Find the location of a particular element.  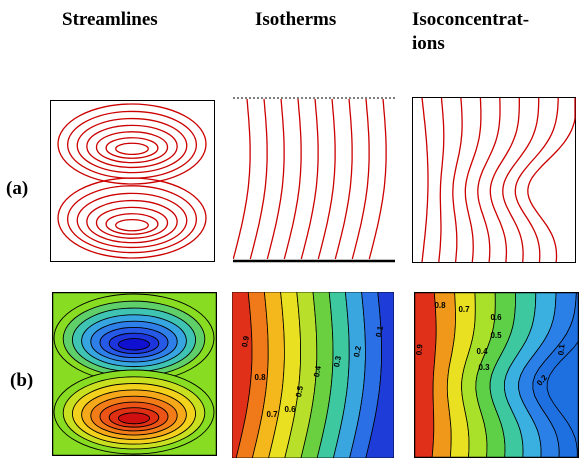

panel-b-isoconcentrations: 0.9 0.8 0.7 0.6 0.5 0.4 0.3 0.2 0.1 is located at coordinates (496, 375).